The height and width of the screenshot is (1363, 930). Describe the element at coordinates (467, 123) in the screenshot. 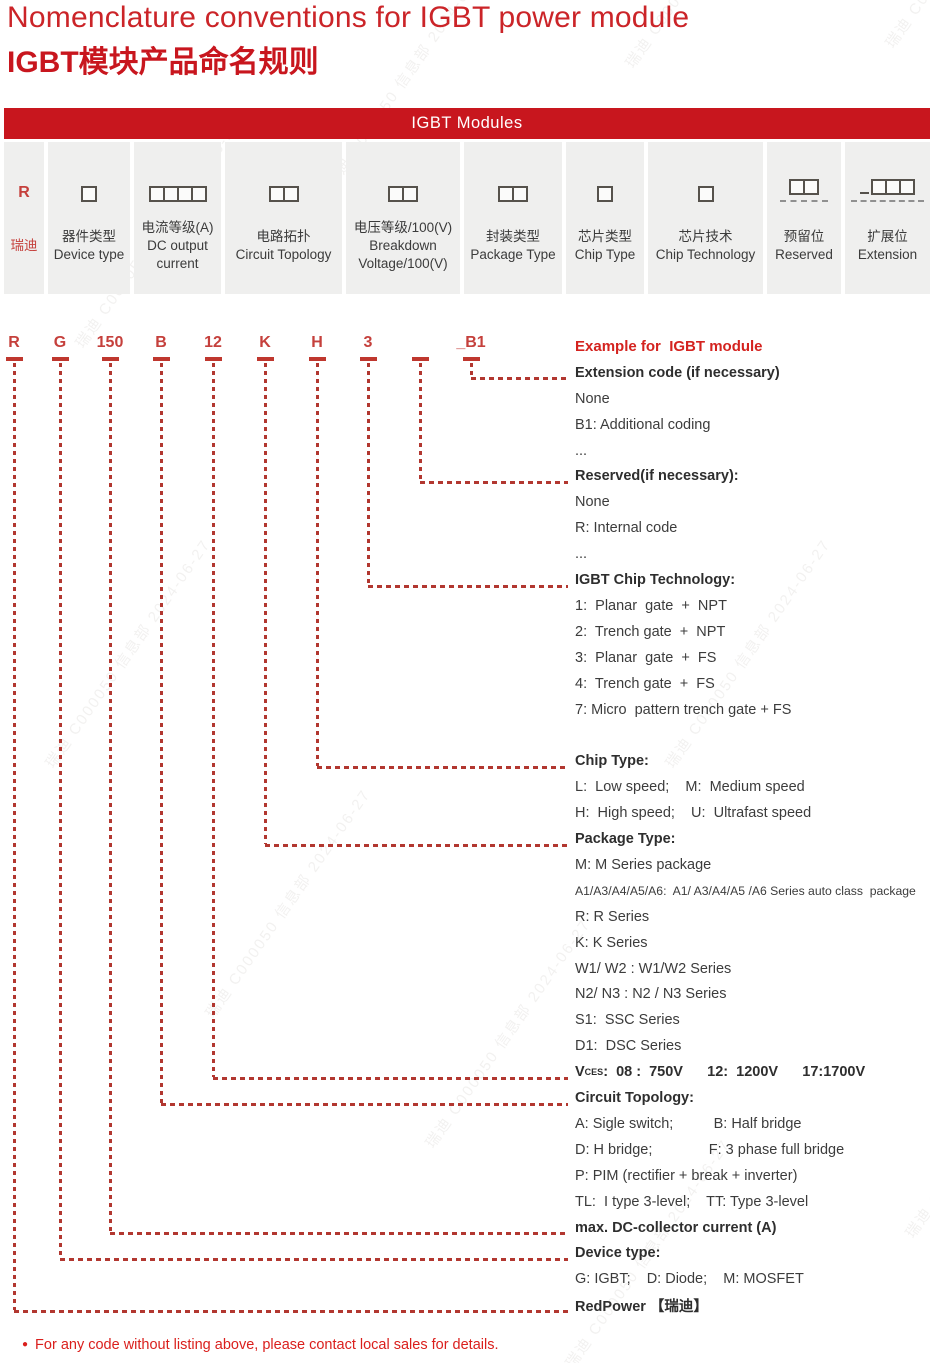

I see `table-header-bar: IGBT Modules` at that location.